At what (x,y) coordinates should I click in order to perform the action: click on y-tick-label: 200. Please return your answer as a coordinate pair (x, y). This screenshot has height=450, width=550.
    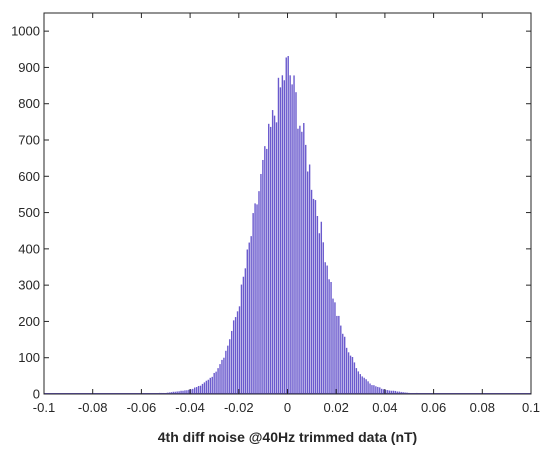
    Looking at the image, I should click on (29, 321).